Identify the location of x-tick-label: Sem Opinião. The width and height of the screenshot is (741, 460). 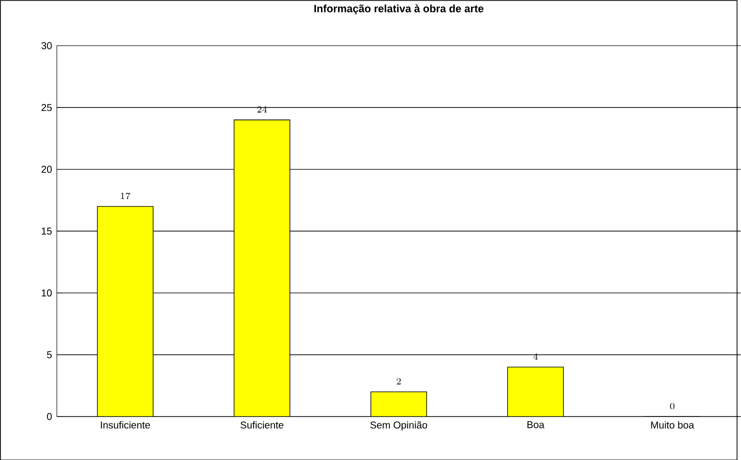
(399, 425).